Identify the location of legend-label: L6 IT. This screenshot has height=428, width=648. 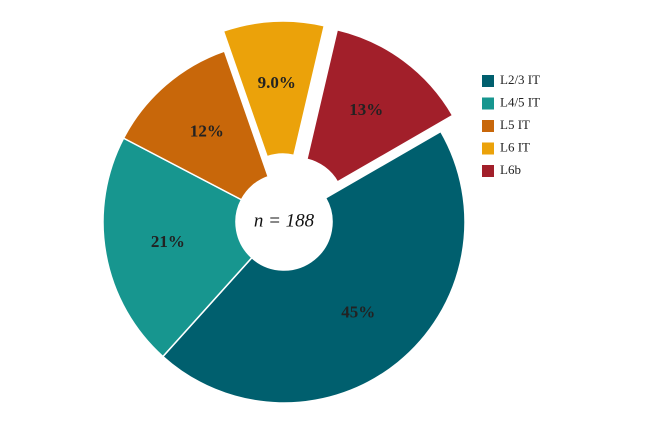
(515, 146).